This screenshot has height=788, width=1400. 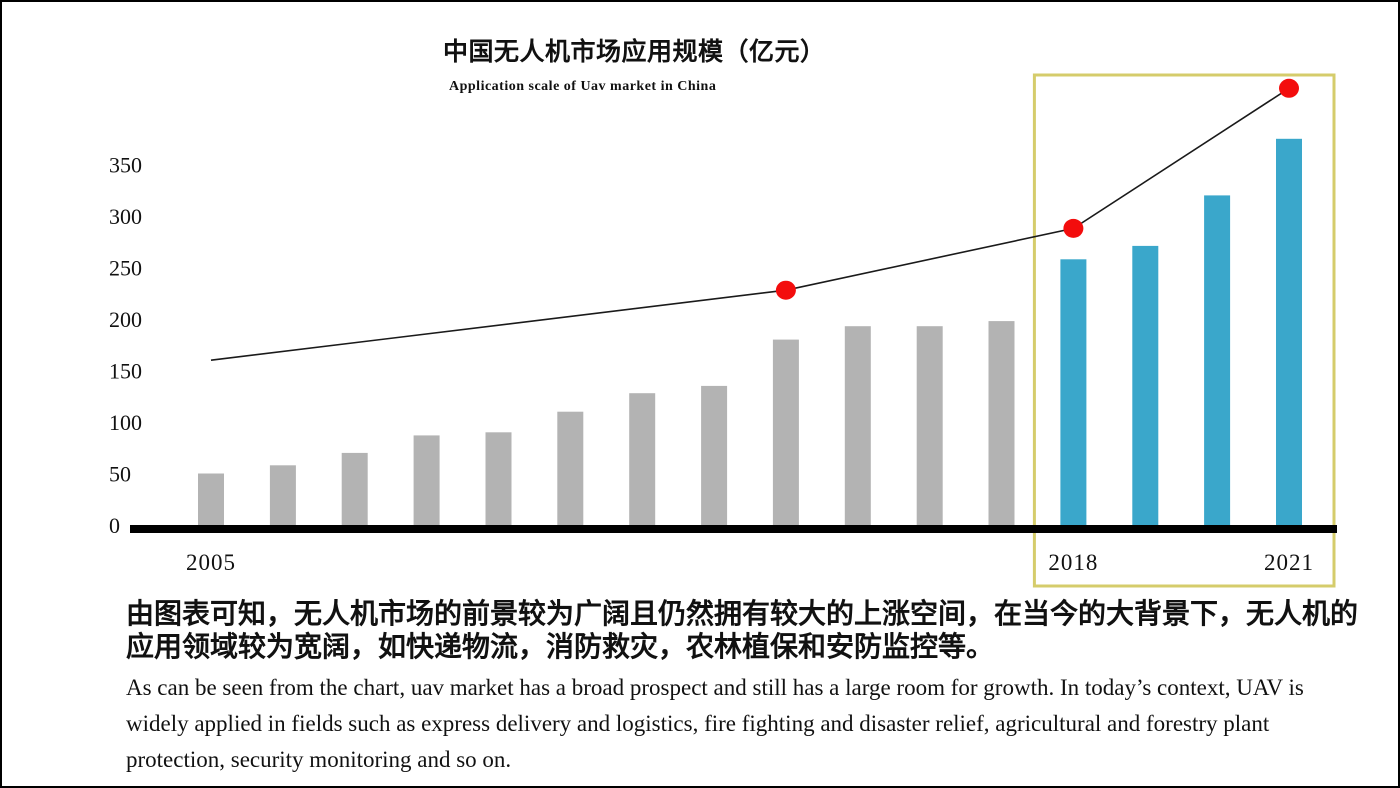 What do you see at coordinates (125, 319) in the screenshot?
I see `y-tick-200: 200` at bounding box center [125, 319].